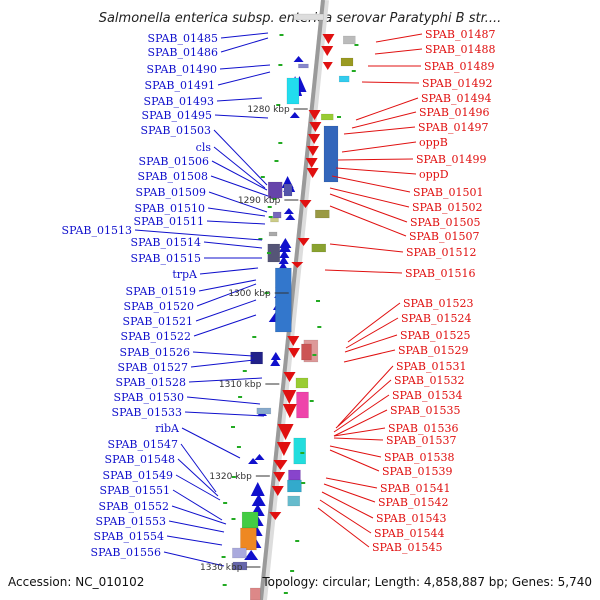 Image resolution: width=600 pixels, height=600 pixels. Describe the element at coordinates (411, 518) in the screenshot. I see `right-gene-label: SPAB_01543` at that location.